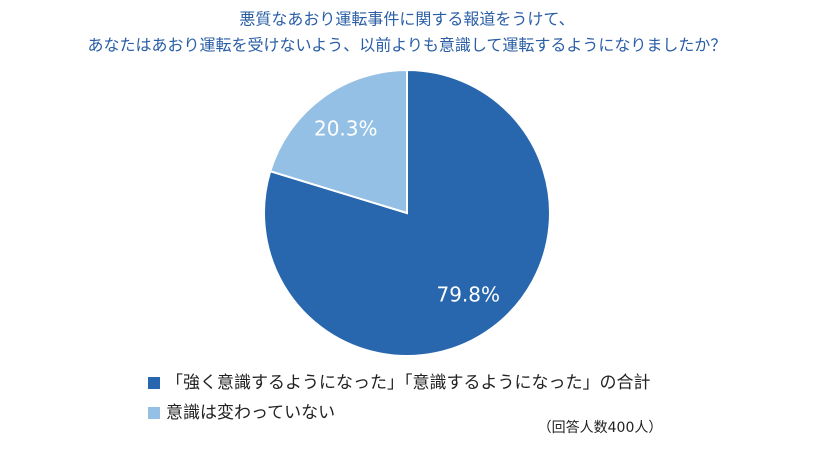 This screenshot has height=463, width=815. I want to click on chart-title: 悪質なあおり運転事件に関する報道をうけて、, so click(406, 19).